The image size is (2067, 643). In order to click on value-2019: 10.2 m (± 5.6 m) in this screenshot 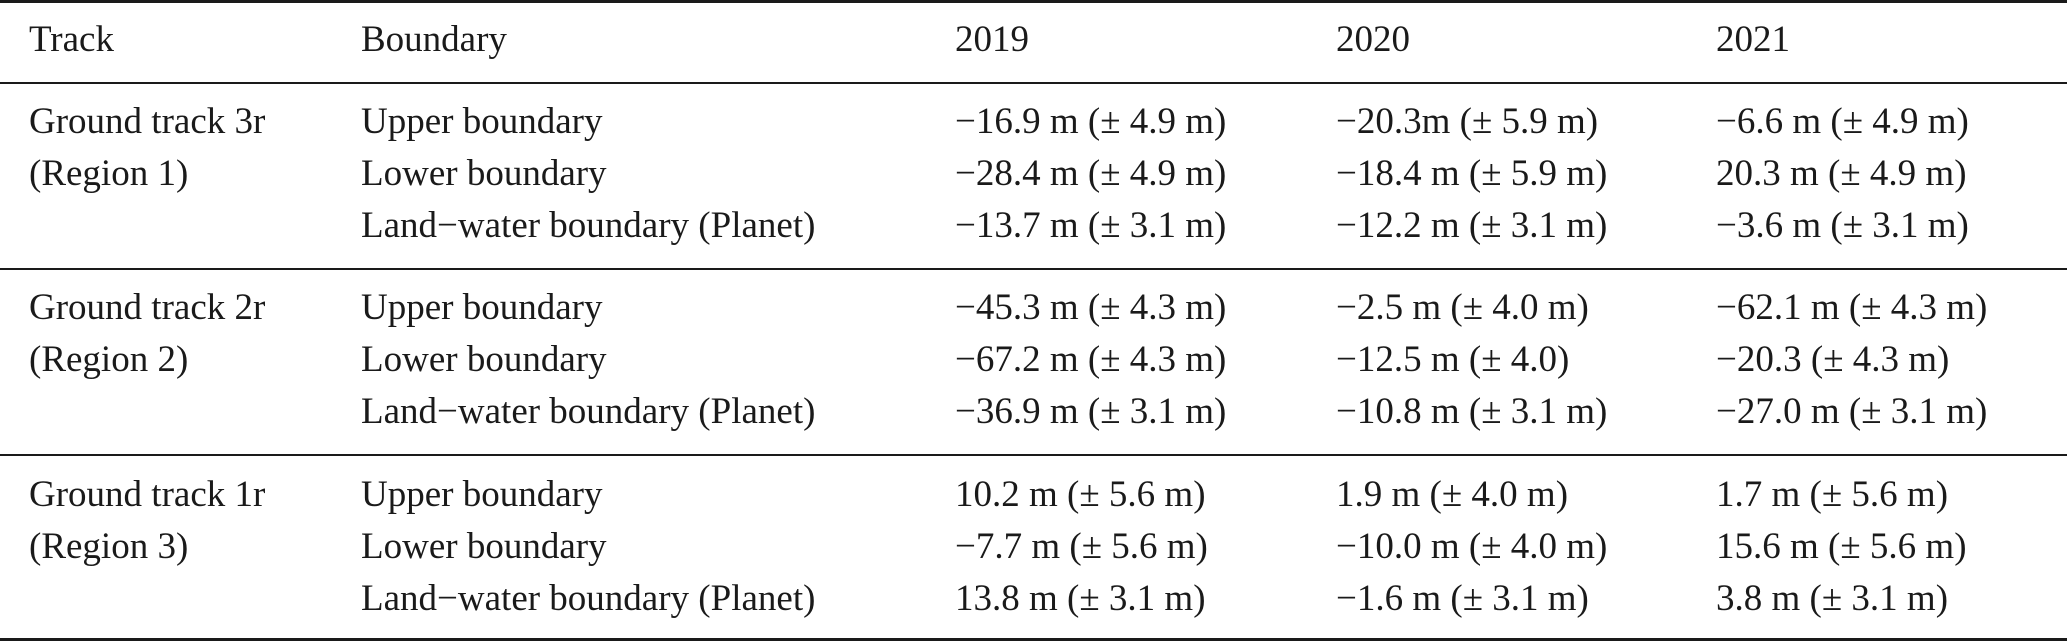, I will do `click(1080, 494)`.